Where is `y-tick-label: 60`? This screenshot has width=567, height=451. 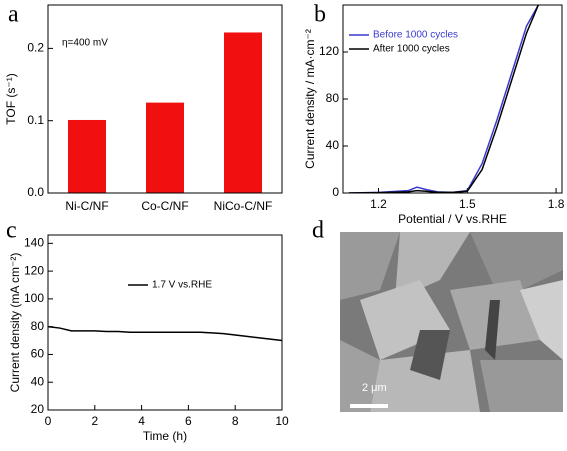 y-tick-label: 60 is located at coordinates (38, 354).